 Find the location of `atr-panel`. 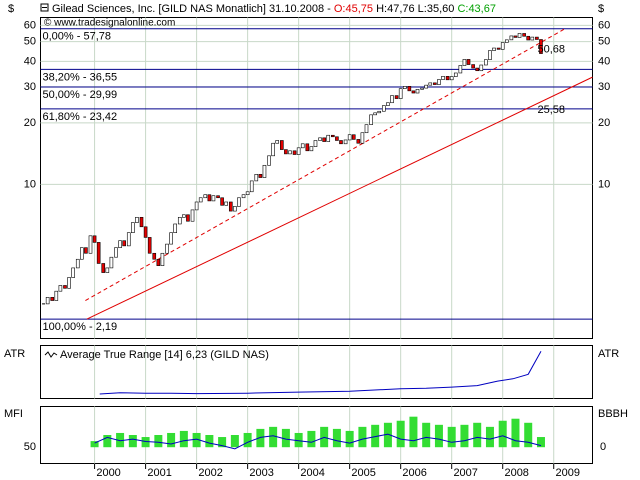

atr-panel is located at coordinates (316, 372).